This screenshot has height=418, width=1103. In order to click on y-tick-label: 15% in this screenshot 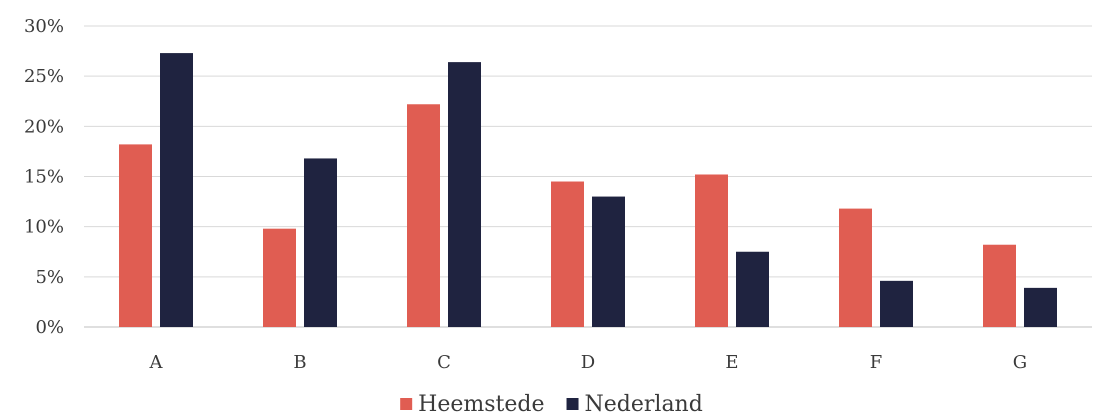, I will do `click(44, 177)`.